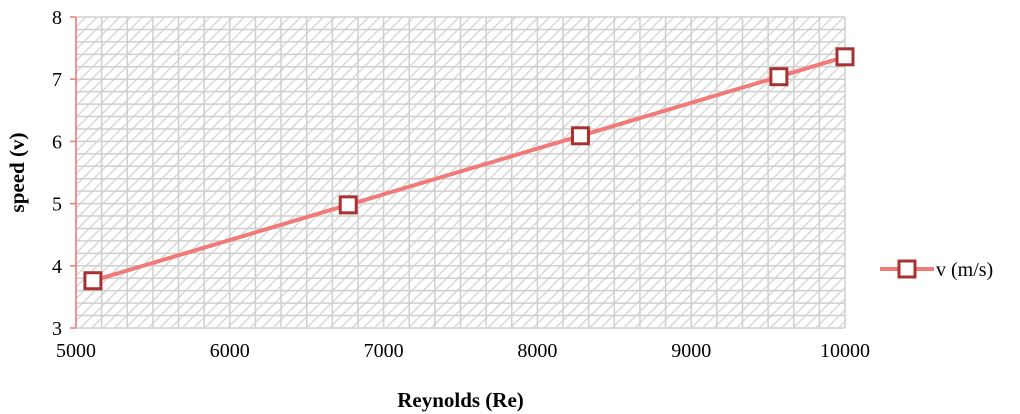 The image size is (1020, 414). What do you see at coordinates (76, 351) in the screenshot?
I see `x-tick-label: 5000` at bounding box center [76, 351].